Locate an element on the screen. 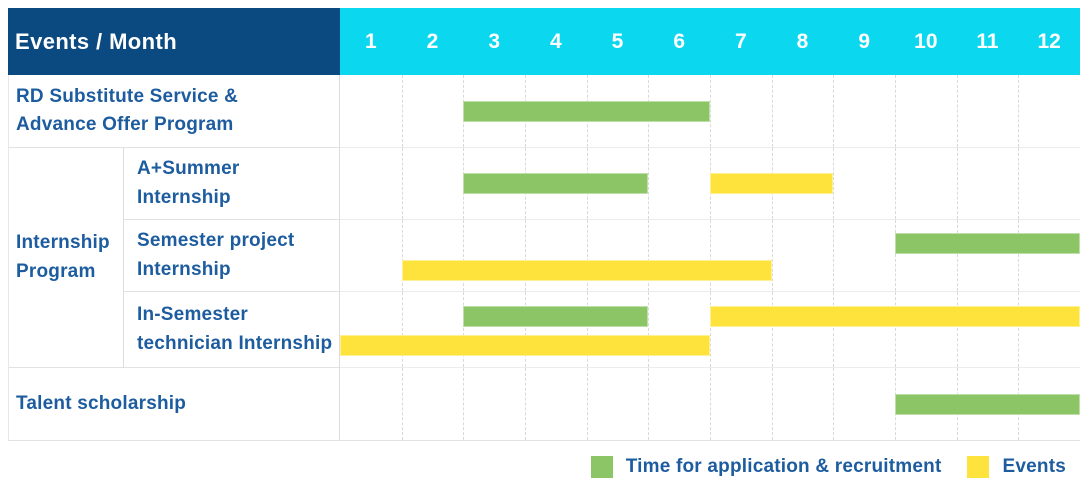  month-header-row: 1 2 3 4 5 6 7 8 9 10 11 12 is located at coordinates (710, 41).